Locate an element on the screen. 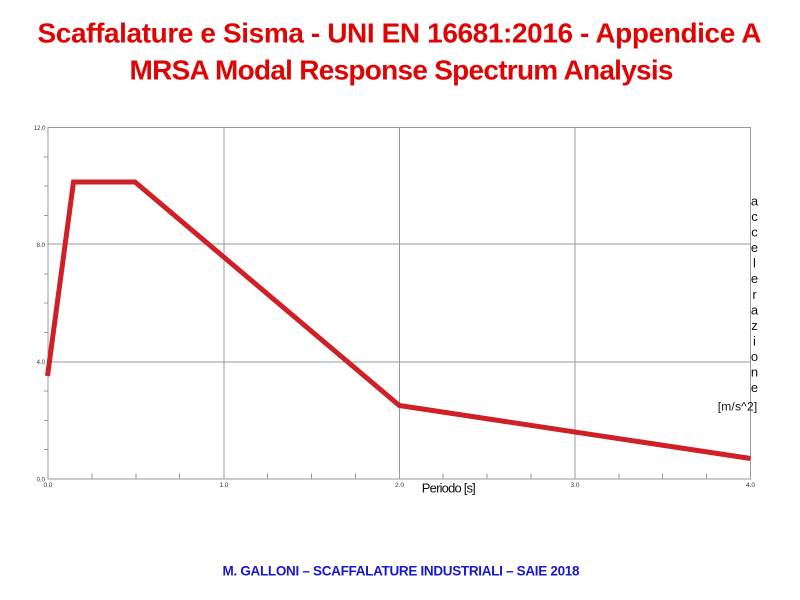  svg-text: 3.0 is located at coordinates (574, 485).